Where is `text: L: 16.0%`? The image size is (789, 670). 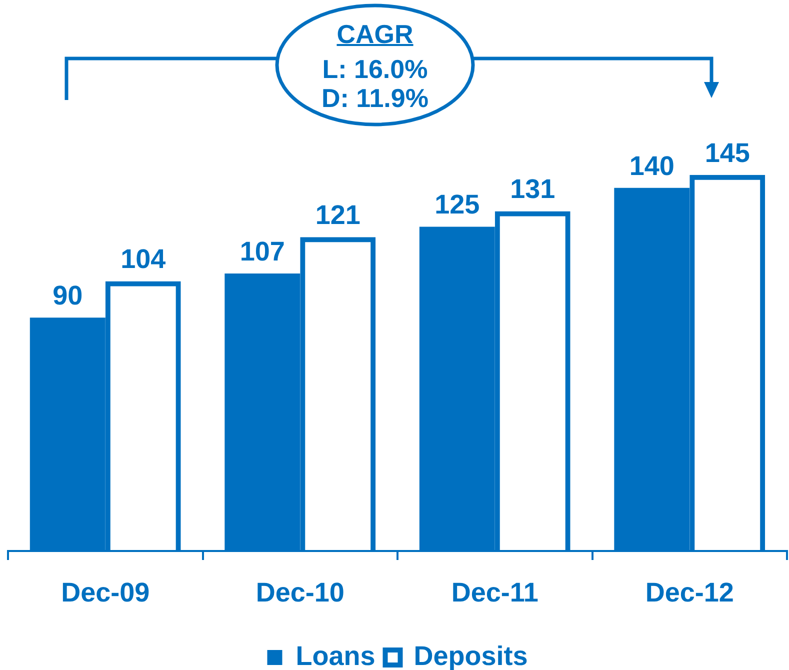 text: L: 16.0% is located at coordinates (375, 69).